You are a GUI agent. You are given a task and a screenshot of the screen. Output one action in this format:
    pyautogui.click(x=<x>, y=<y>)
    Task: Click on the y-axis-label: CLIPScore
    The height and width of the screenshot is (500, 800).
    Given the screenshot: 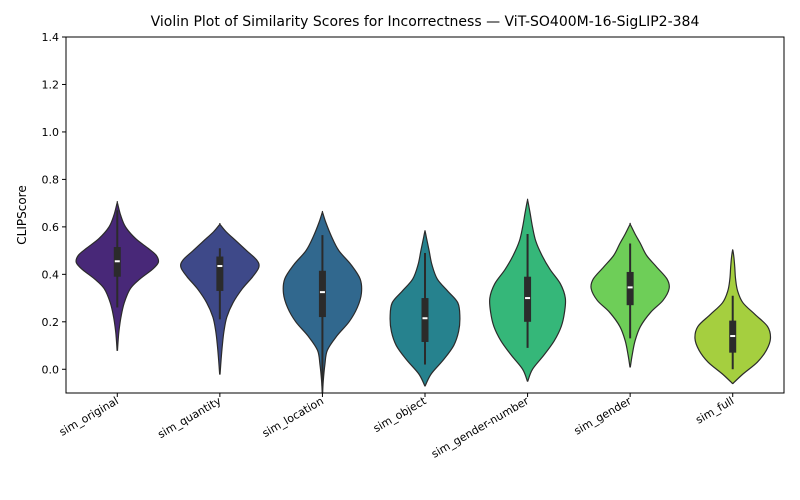 What is the action you would take?
    pyautogui.click(x=22, y=214)
    